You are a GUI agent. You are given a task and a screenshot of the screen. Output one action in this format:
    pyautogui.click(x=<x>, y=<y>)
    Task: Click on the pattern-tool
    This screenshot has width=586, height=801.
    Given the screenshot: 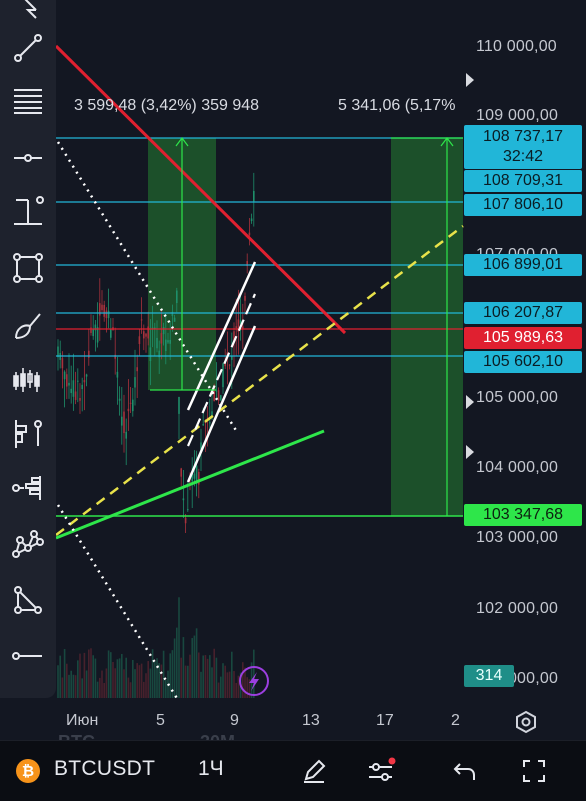 What is the action you would take?
    pyautogui.click(x=28, y=544)
    